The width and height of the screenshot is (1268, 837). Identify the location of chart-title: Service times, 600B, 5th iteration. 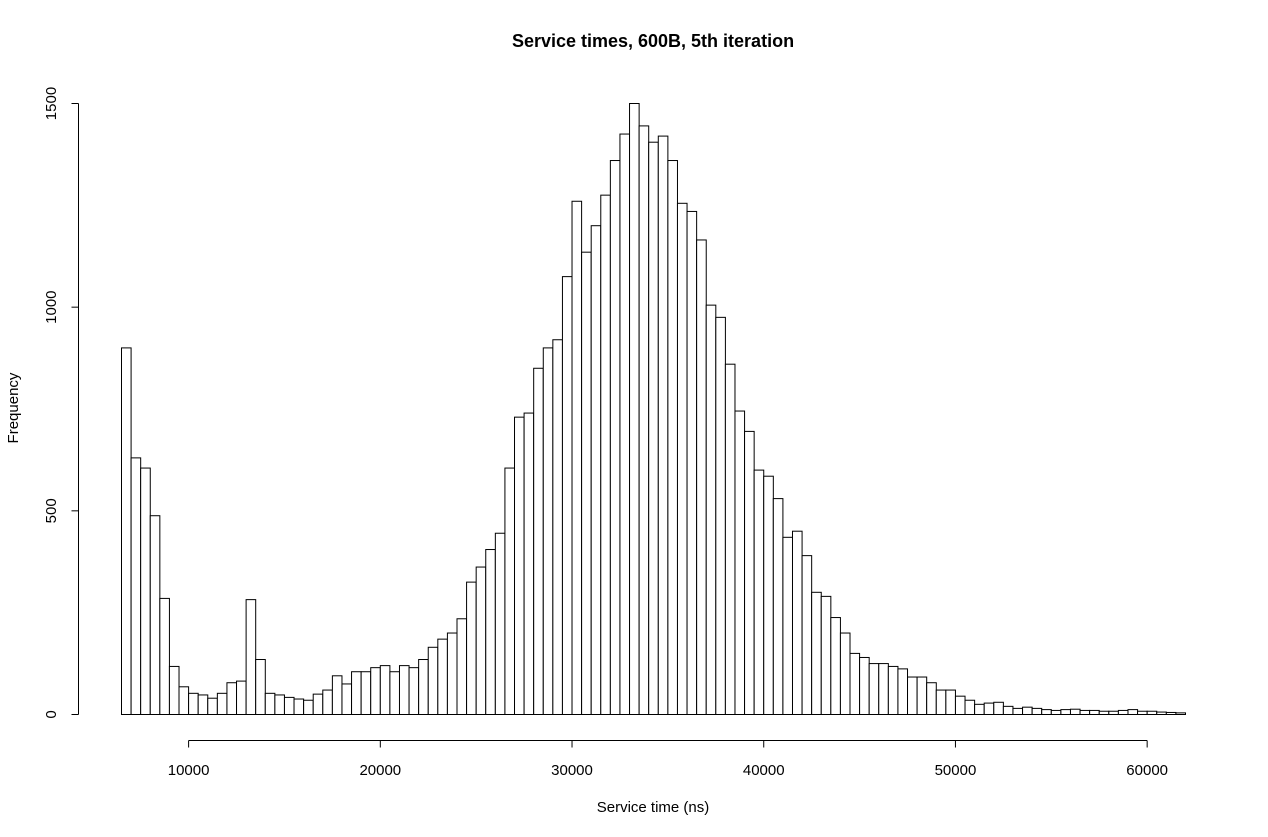
(653, 41).